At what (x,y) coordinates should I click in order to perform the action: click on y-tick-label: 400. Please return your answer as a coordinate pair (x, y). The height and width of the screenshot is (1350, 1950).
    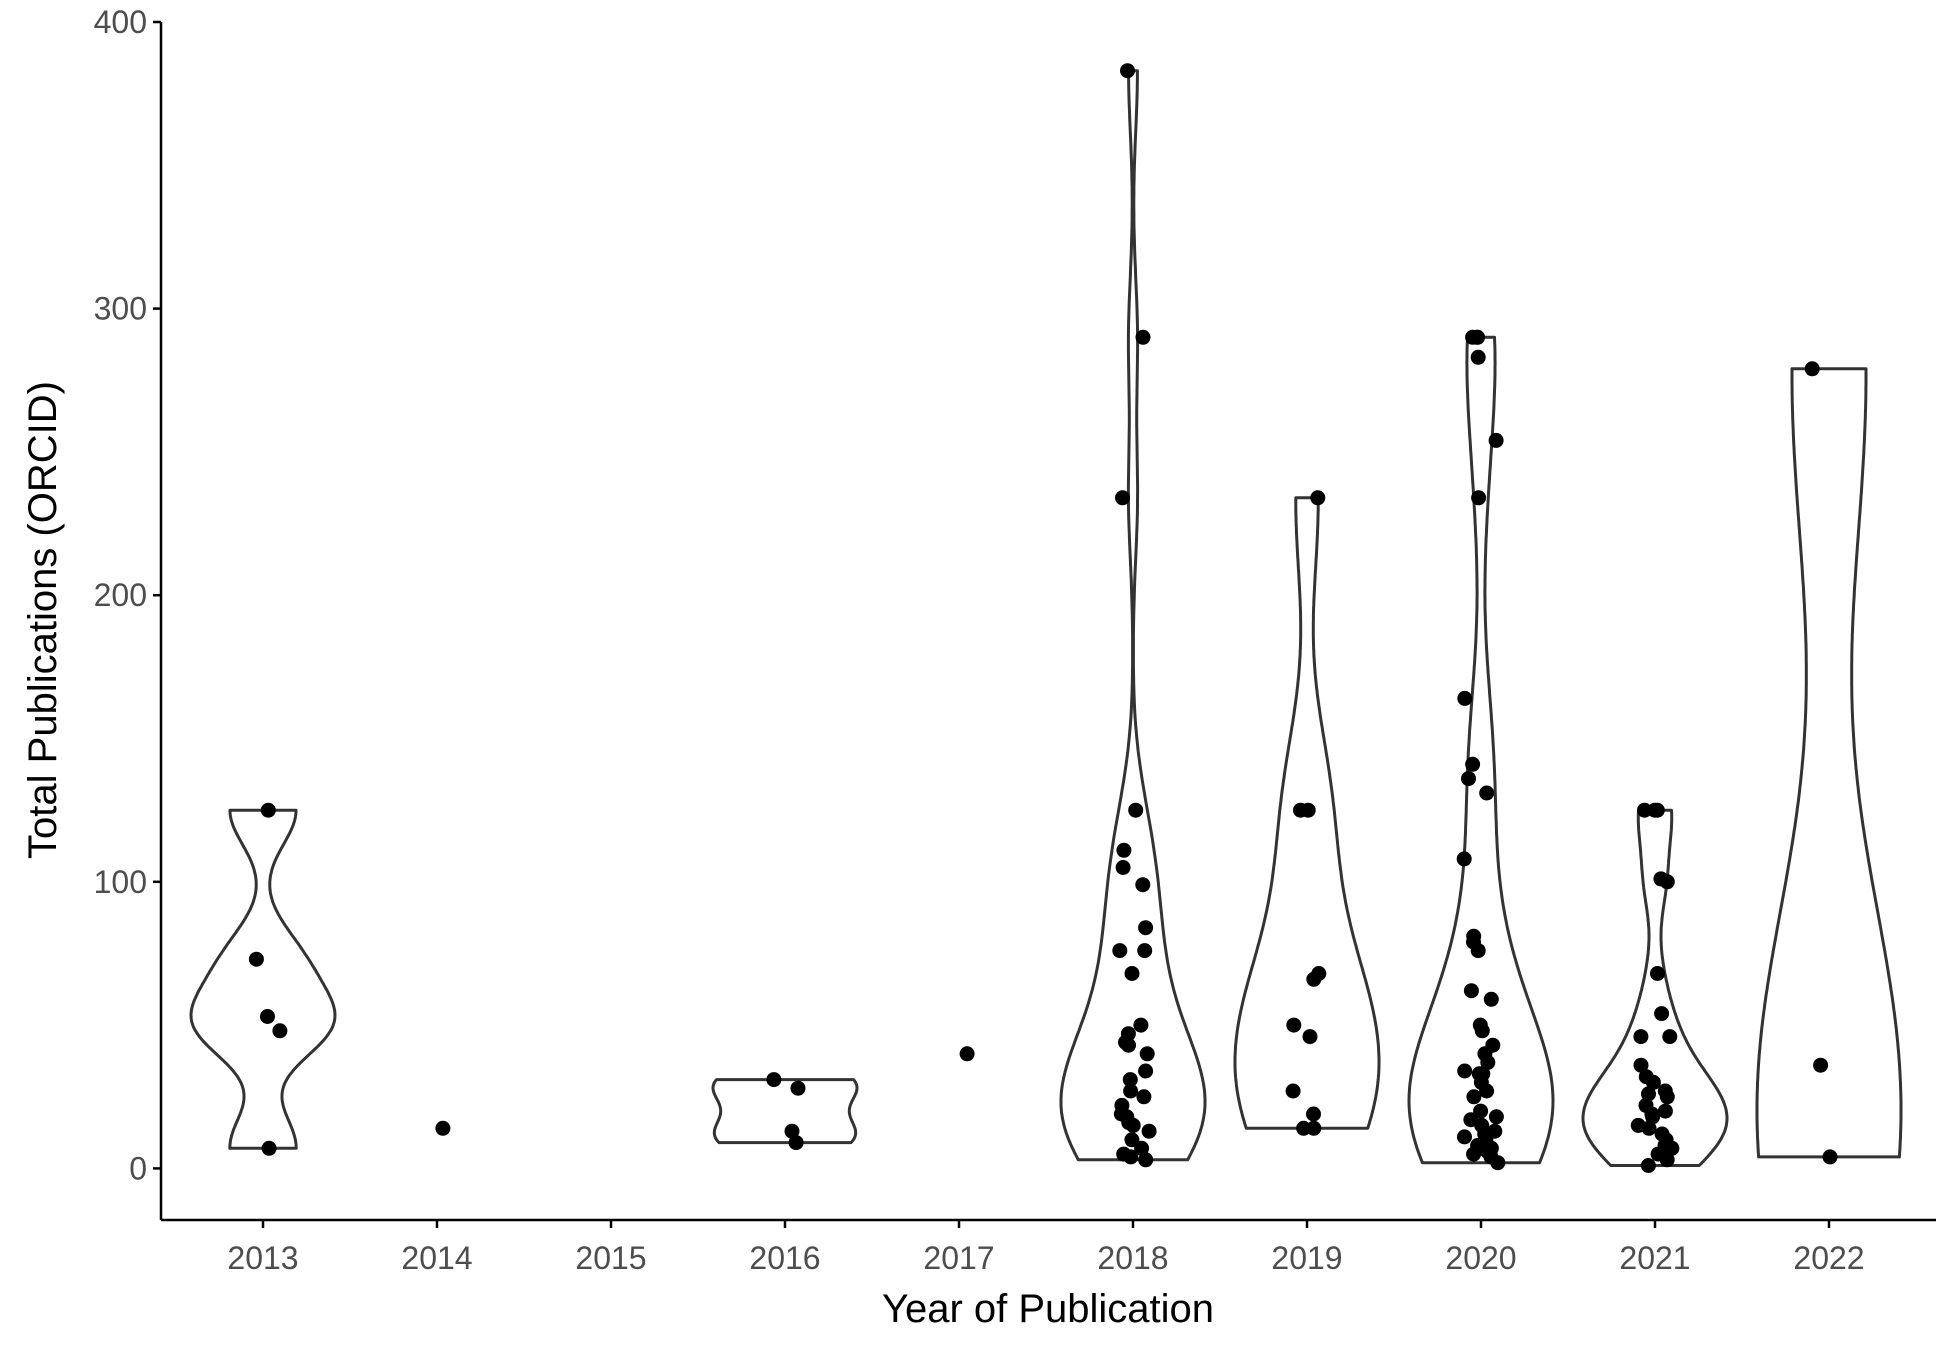
    Looking at the image, I should click on (120, 22).